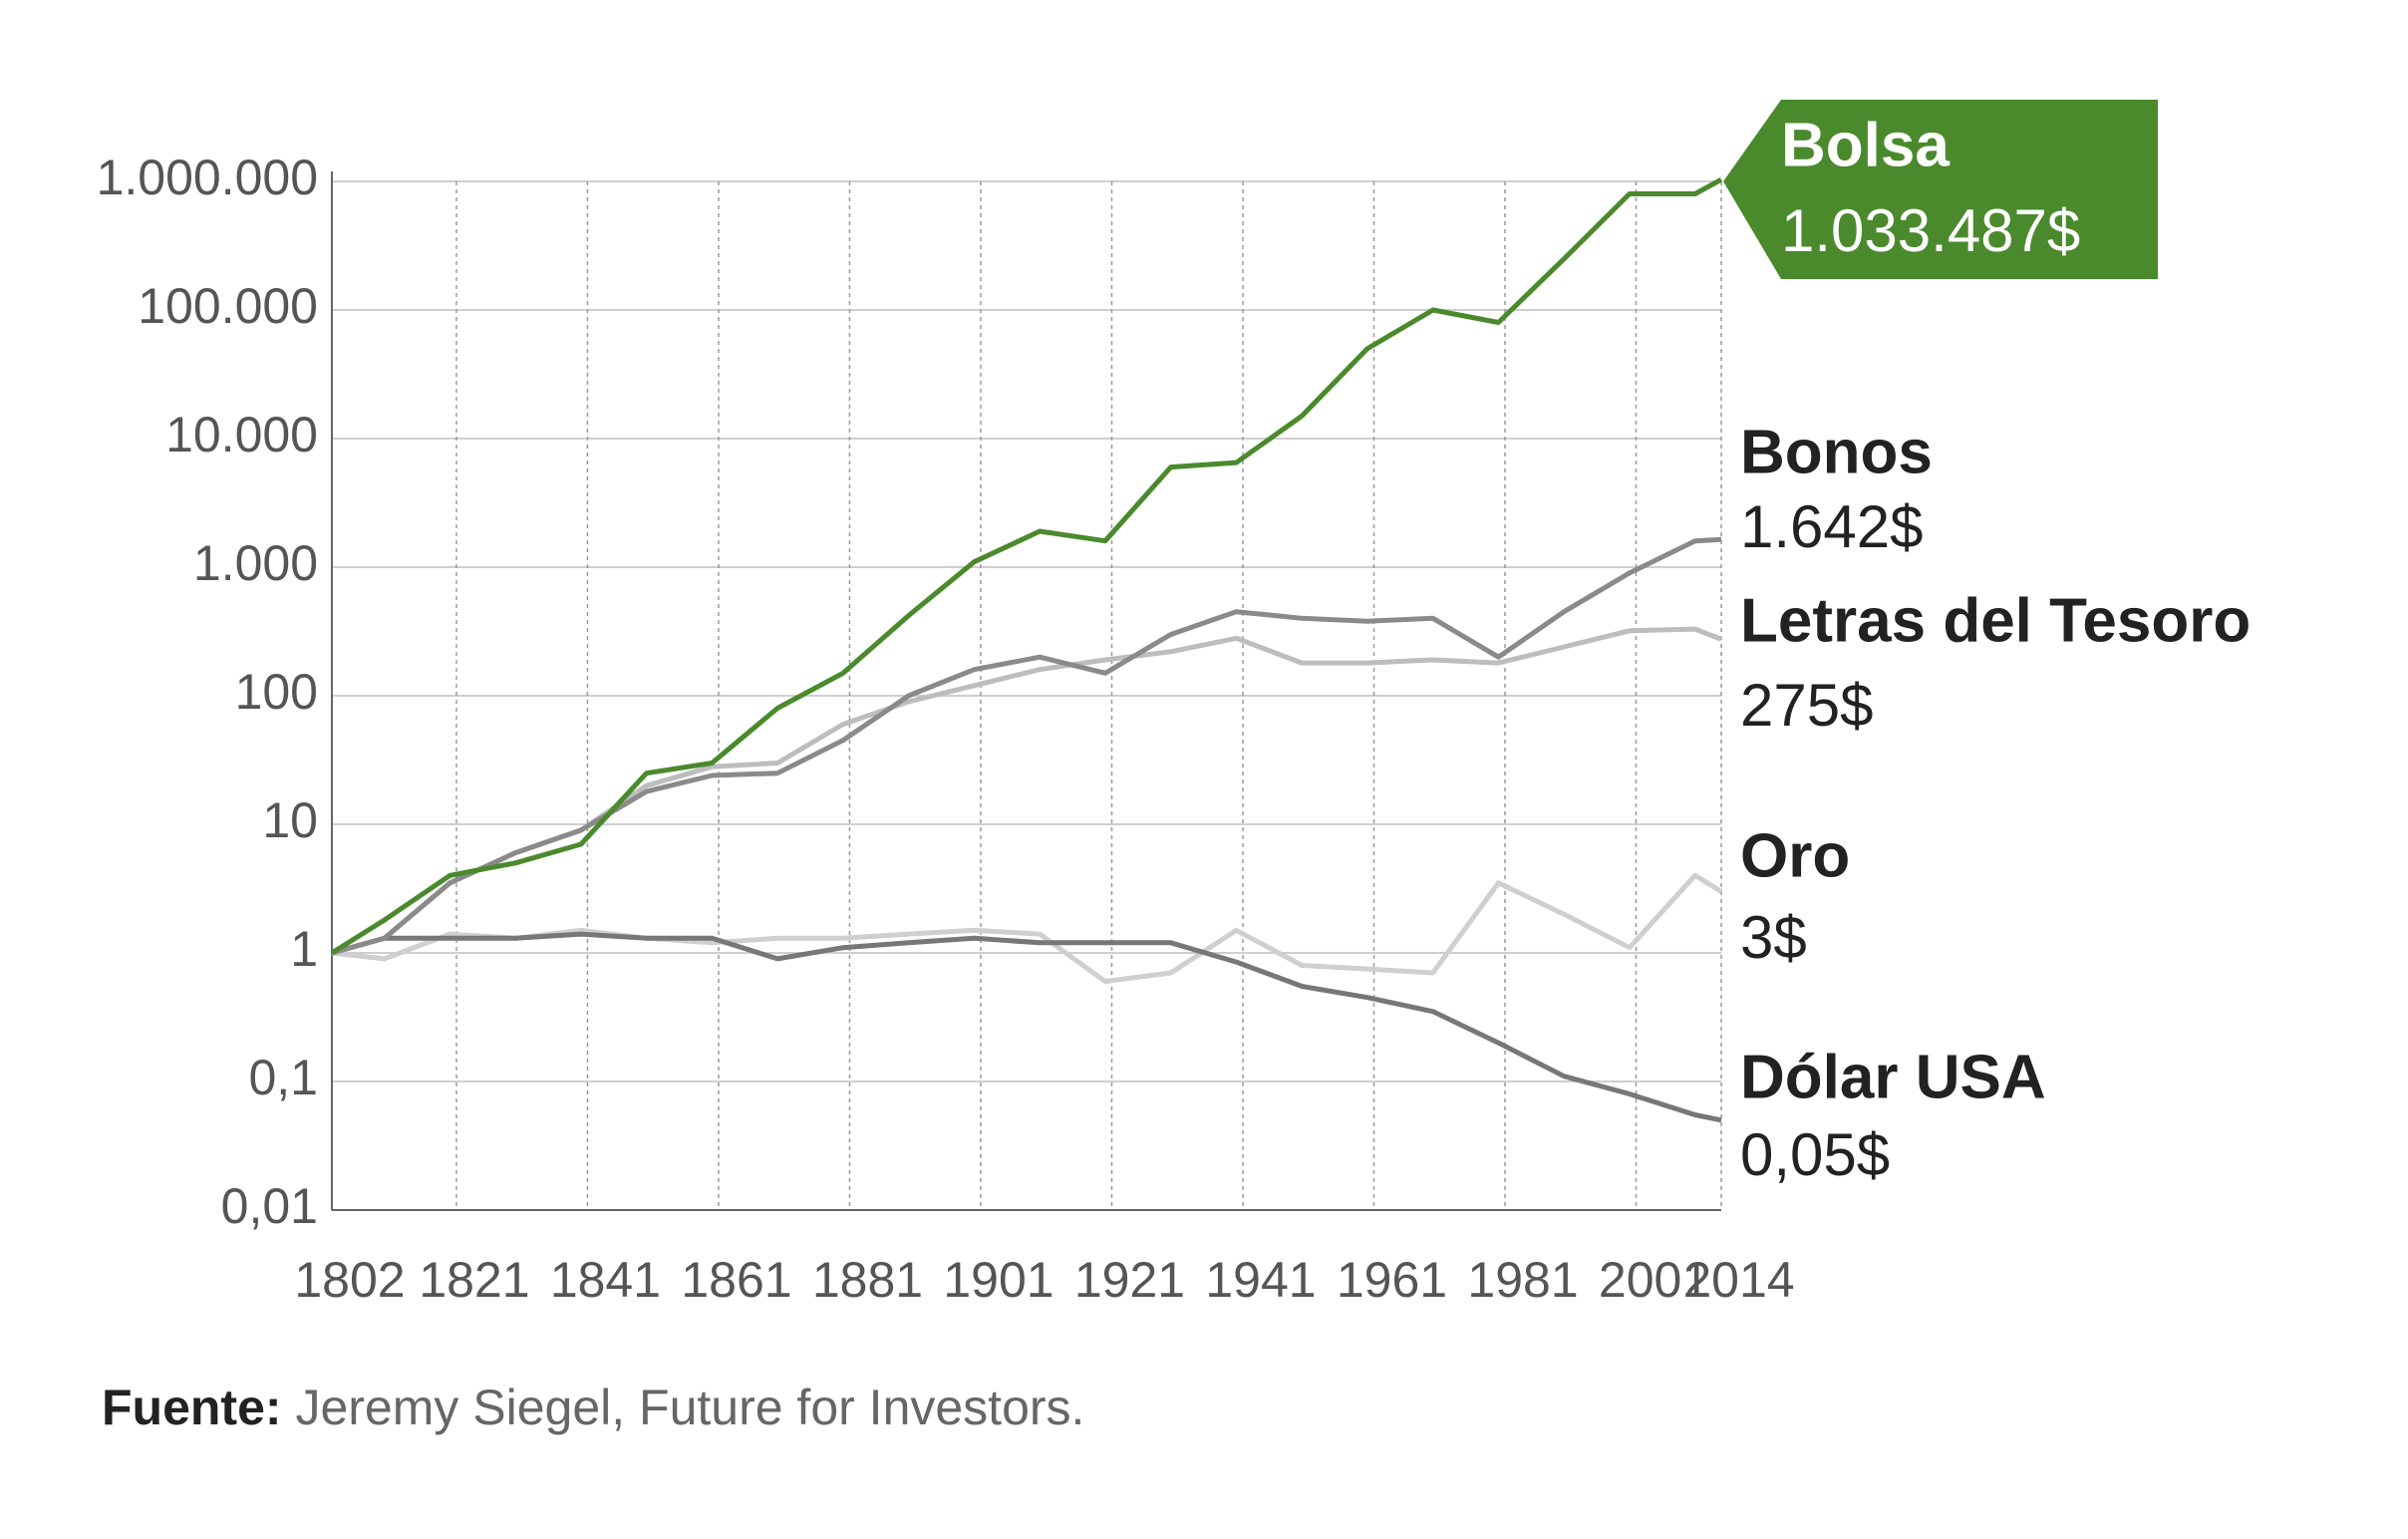  I want to click on x-tick-label: 1841, so click(605, 1280).